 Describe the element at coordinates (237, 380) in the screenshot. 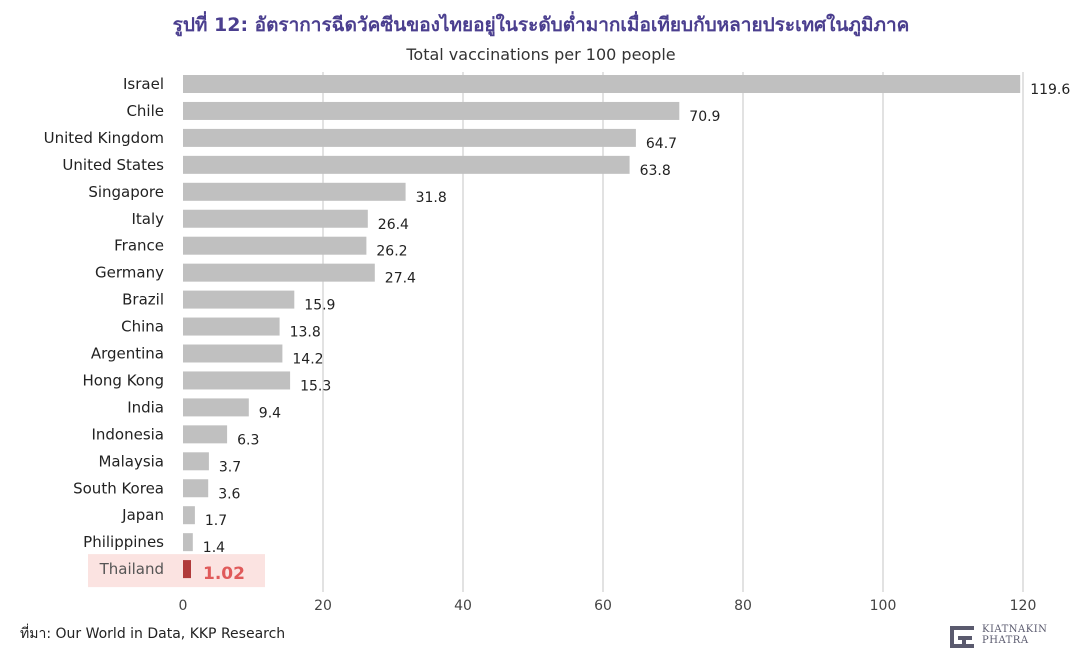

I see `bar-hong-kong` at that location.